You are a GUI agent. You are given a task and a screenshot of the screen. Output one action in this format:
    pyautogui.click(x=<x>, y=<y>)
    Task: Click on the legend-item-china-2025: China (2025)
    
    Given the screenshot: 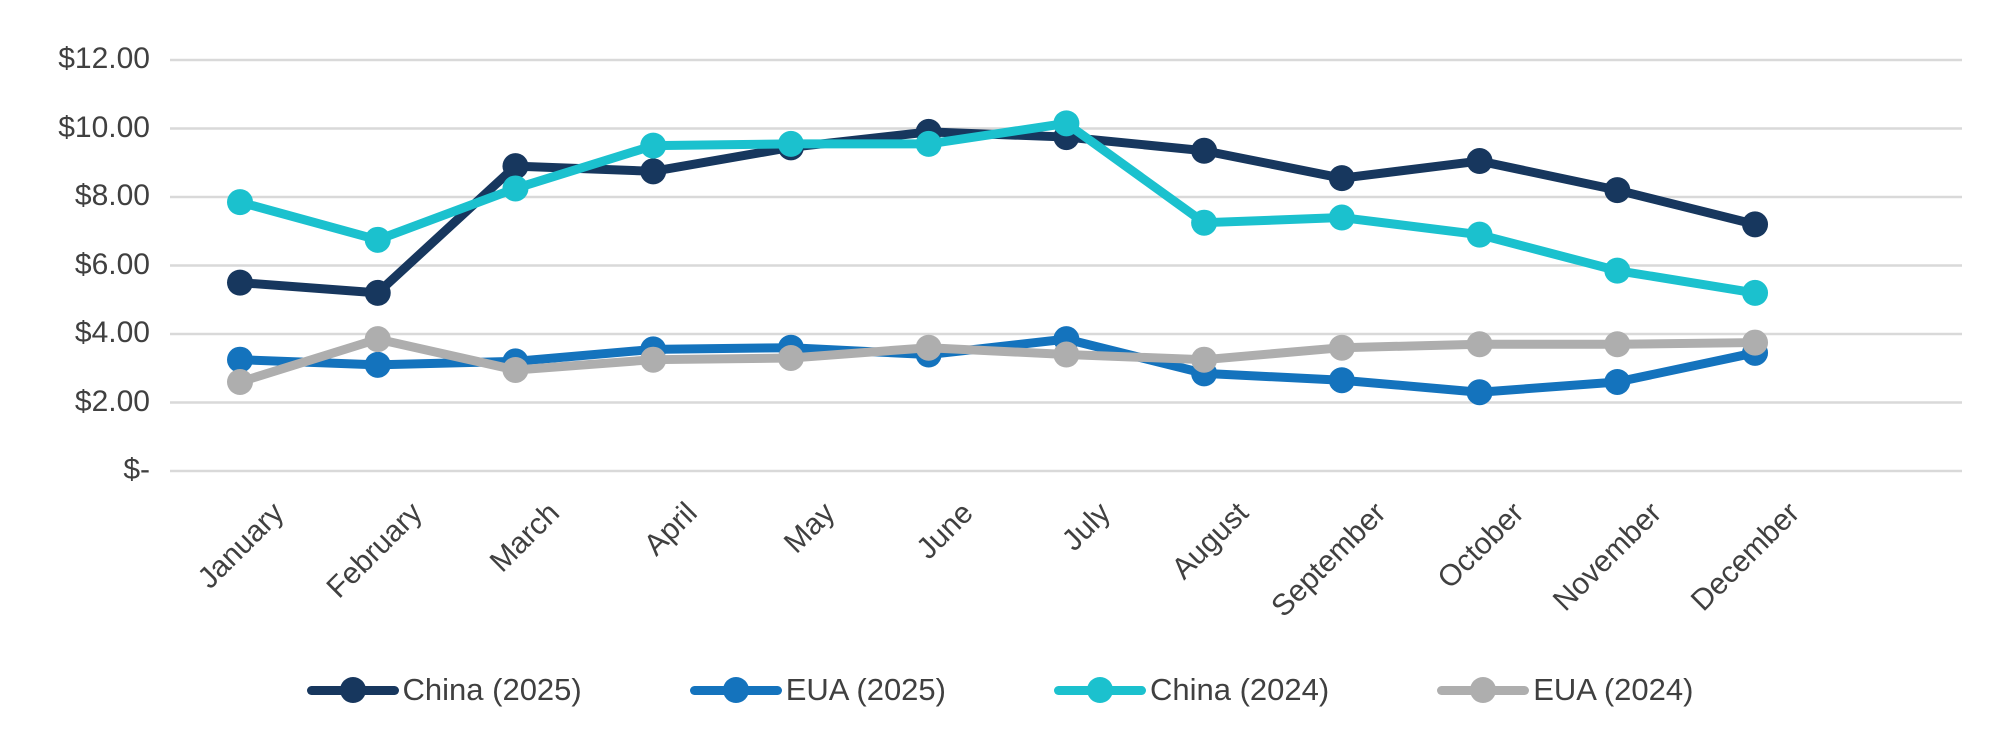 What is the action you would take?
    pyautogui.click(x=444, y=690)
    